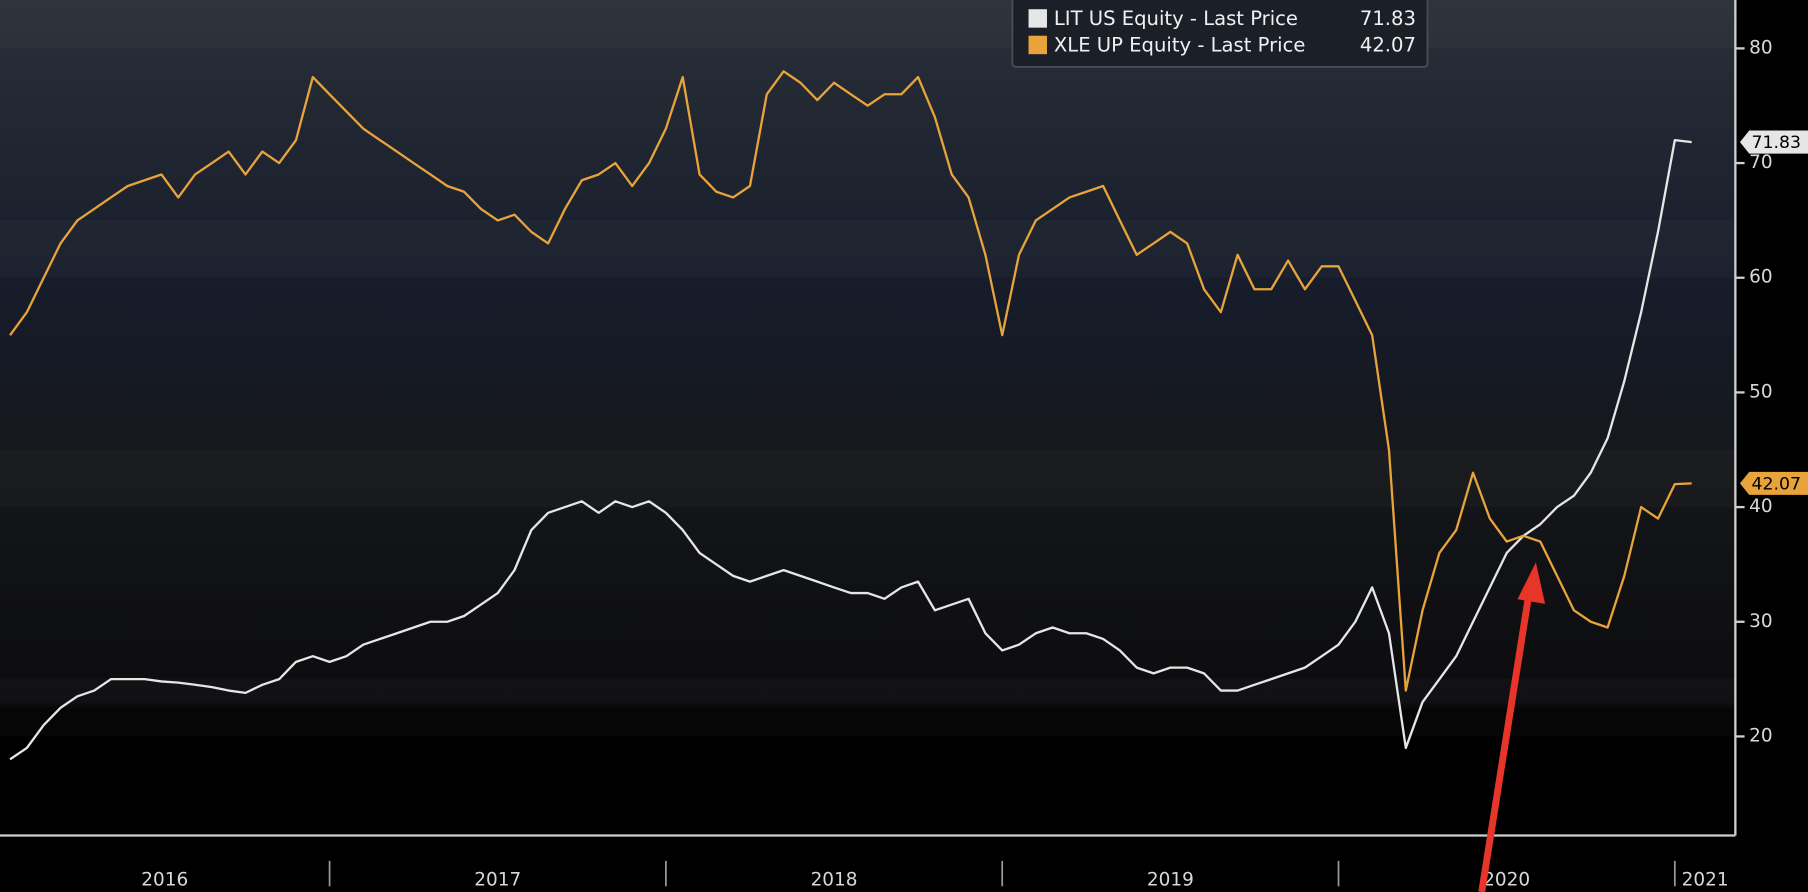 This screenshot has height=892, width=1808. What do you see at coordinates (834, 879) in the screenshot?
I see `x-tick-label: 2018` at bounding box center [834, 879].